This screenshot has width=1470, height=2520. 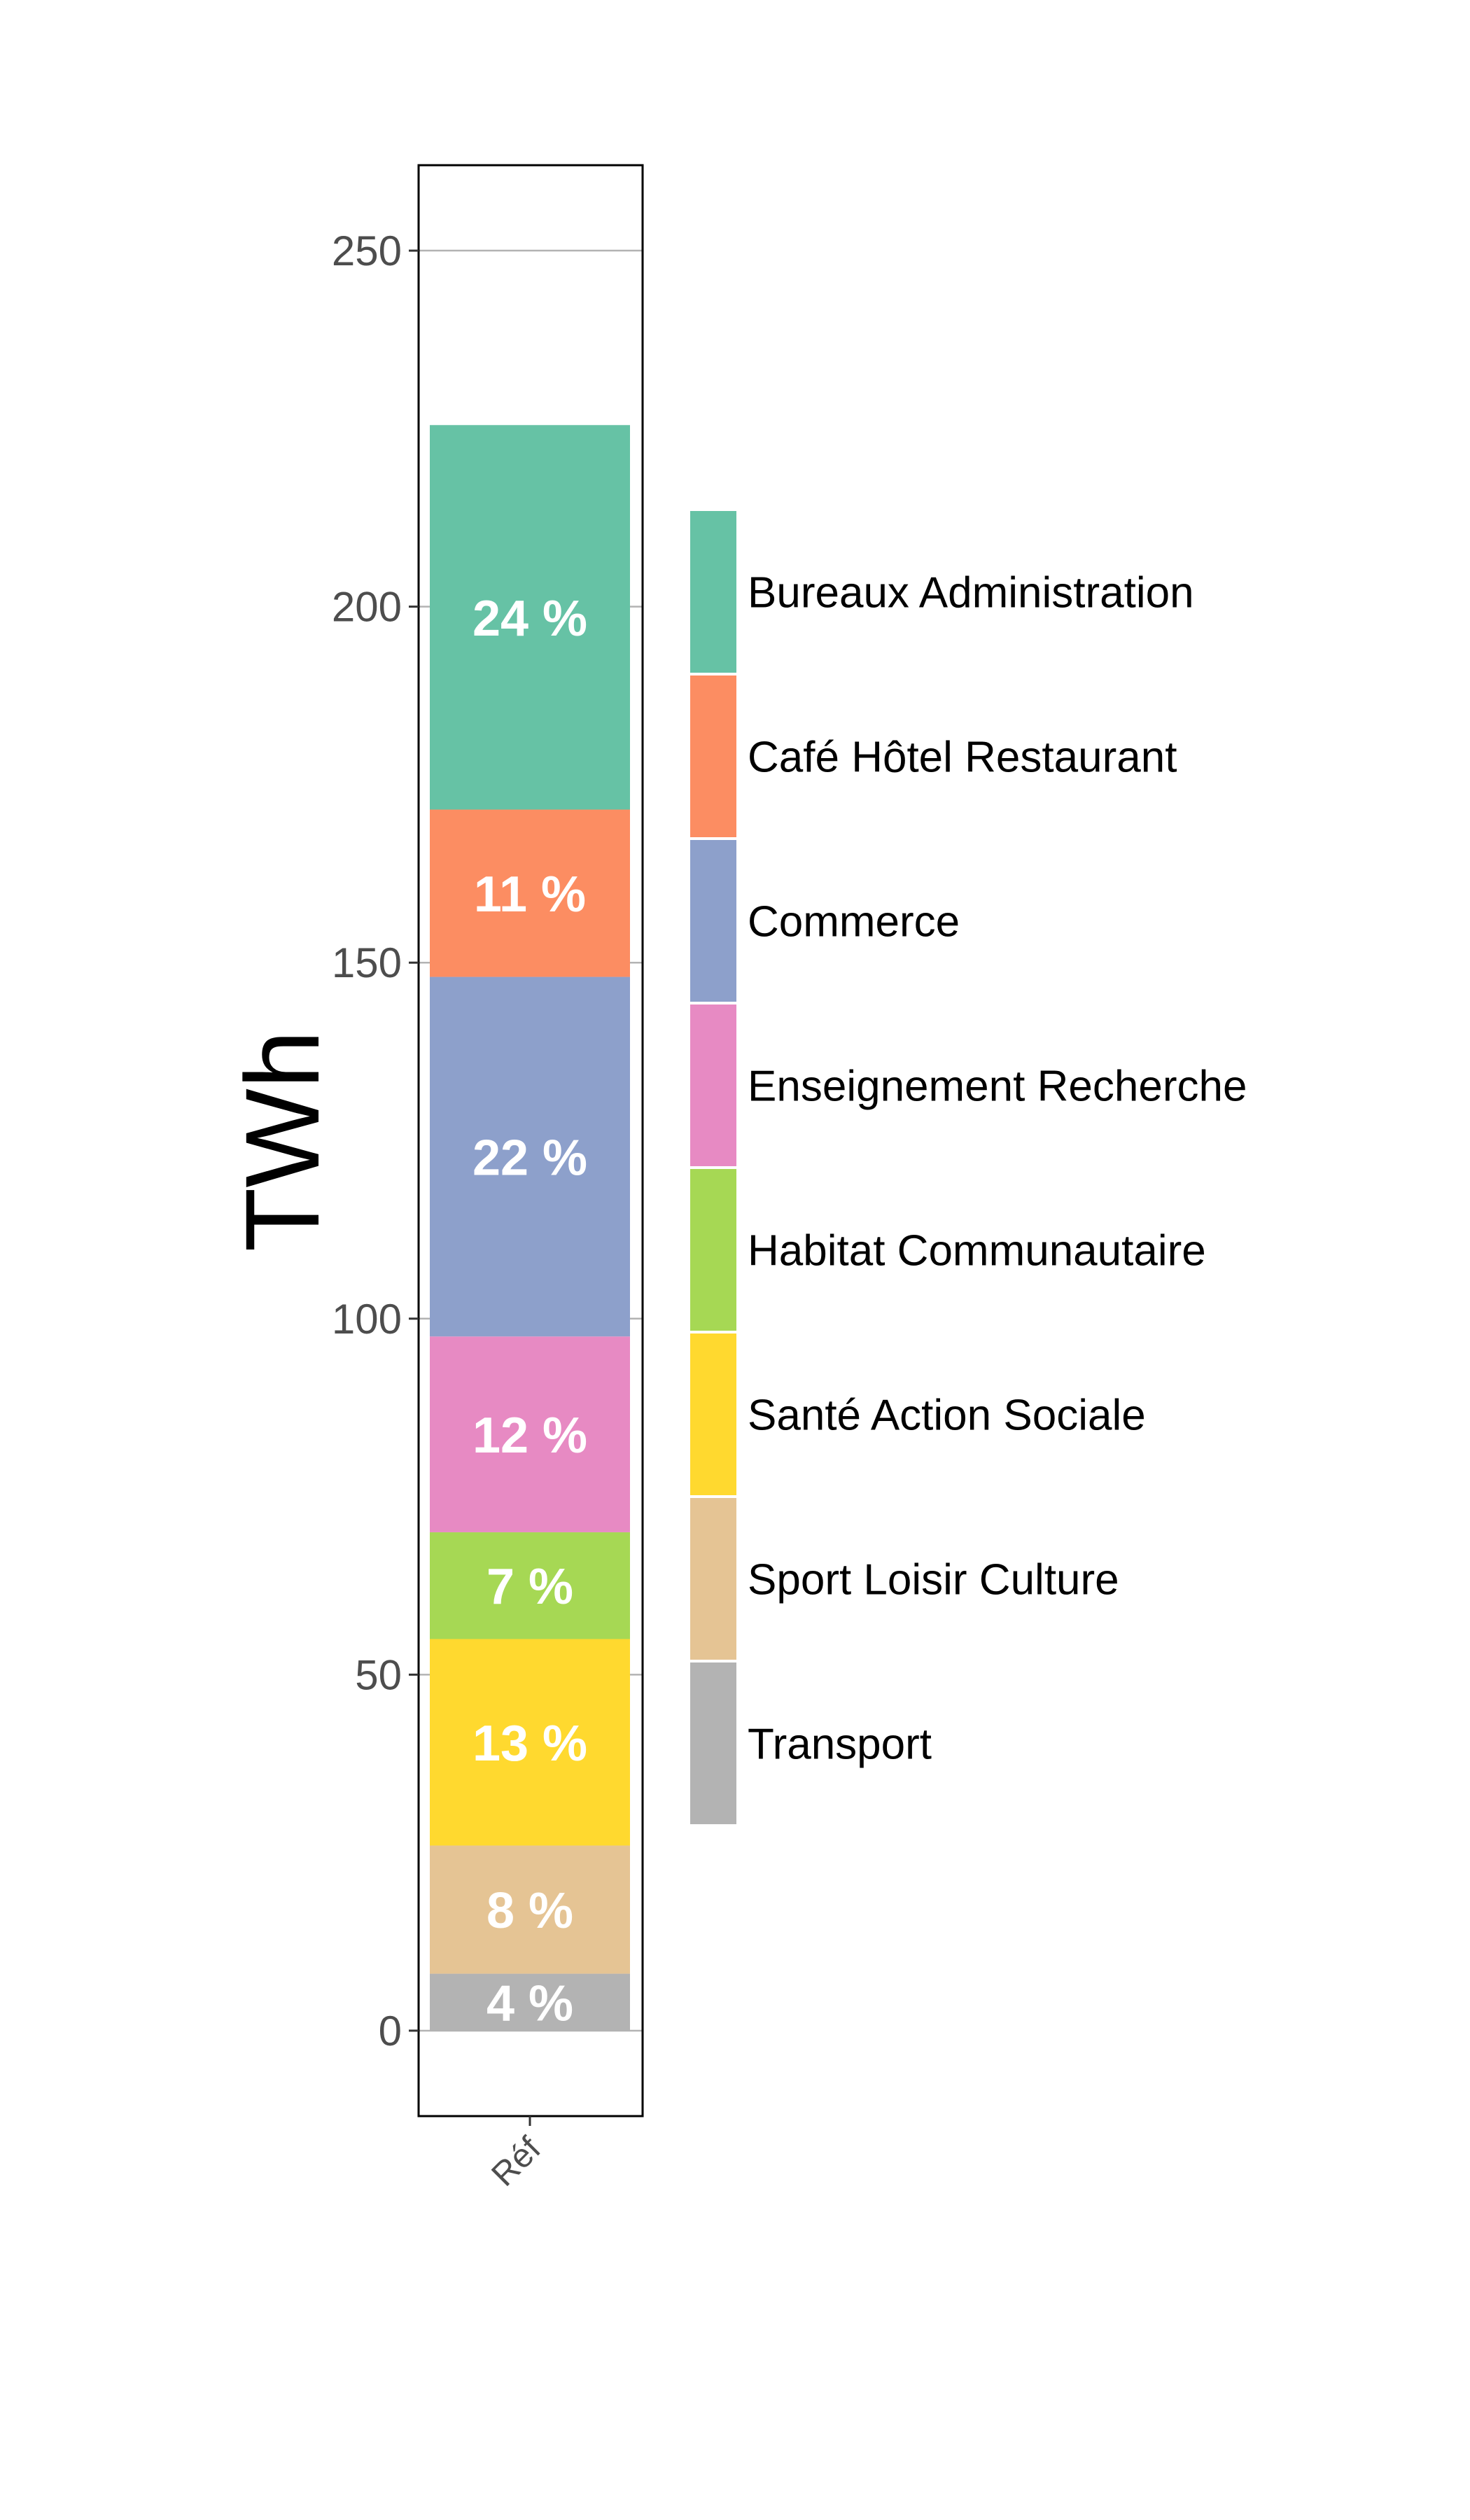 I want to click on legend-label-1: Café Hôtel Restaurant, so click(x=962, y=758).